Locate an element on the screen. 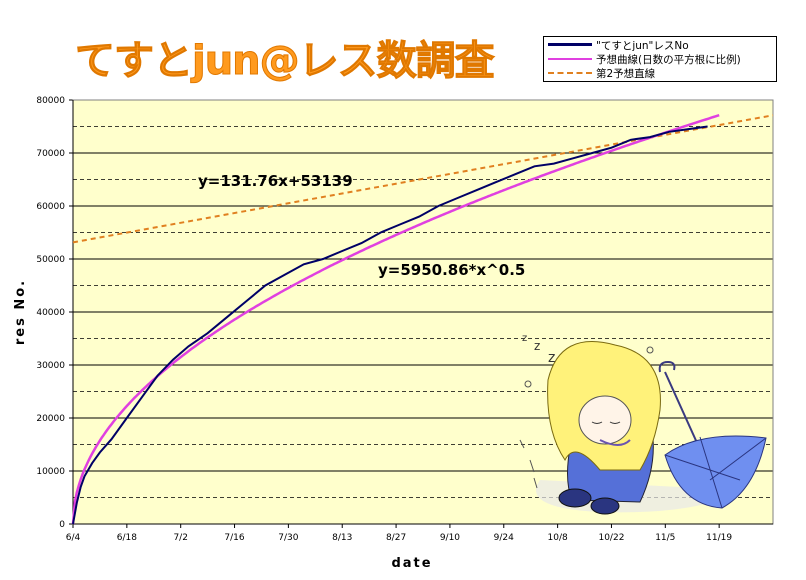 The width and height of the screenshot is (806, 580). legend: "てすとjun"レスNo 予想曲線(日数の平方根に比例) 第2予想直線 is located at coordinates (660, 59).